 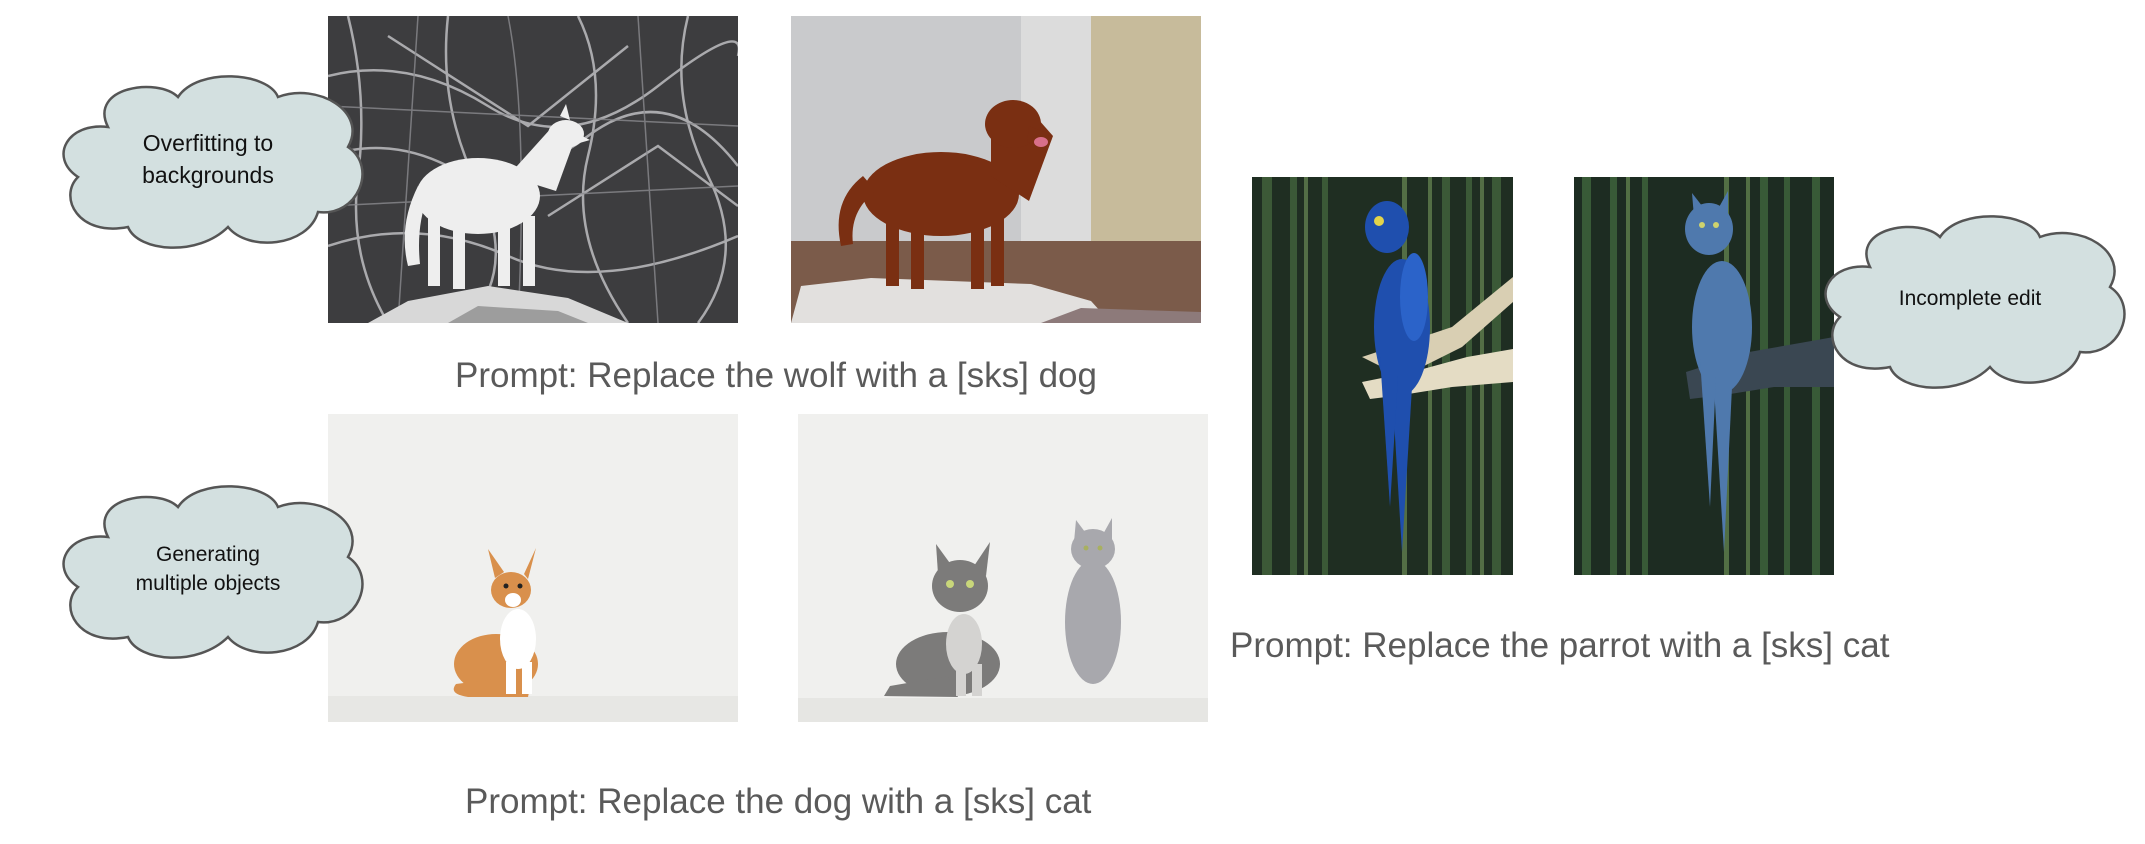 I want to click on cloud-multiple-objects: Generating multiple objects, so click(x=208, y=569).